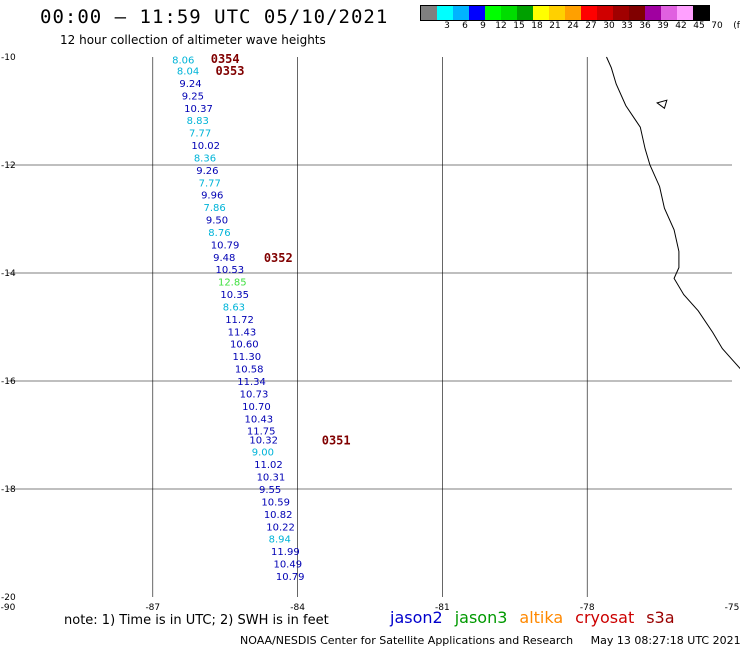 The image size is (740, 650). What do you see at coordinates (261, 432) in the screenshot?
I see `wave-height-label: 11.75` at bounding box center [261, 432].